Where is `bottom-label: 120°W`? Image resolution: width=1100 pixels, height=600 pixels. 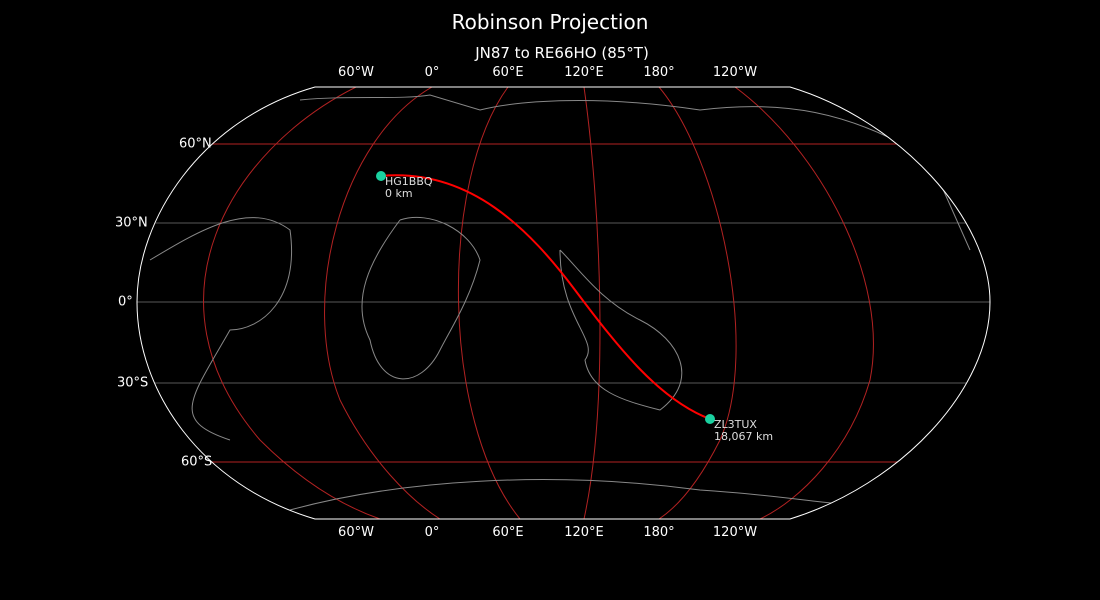 bottom-label: 120°W is located at coordinates (735, 532).